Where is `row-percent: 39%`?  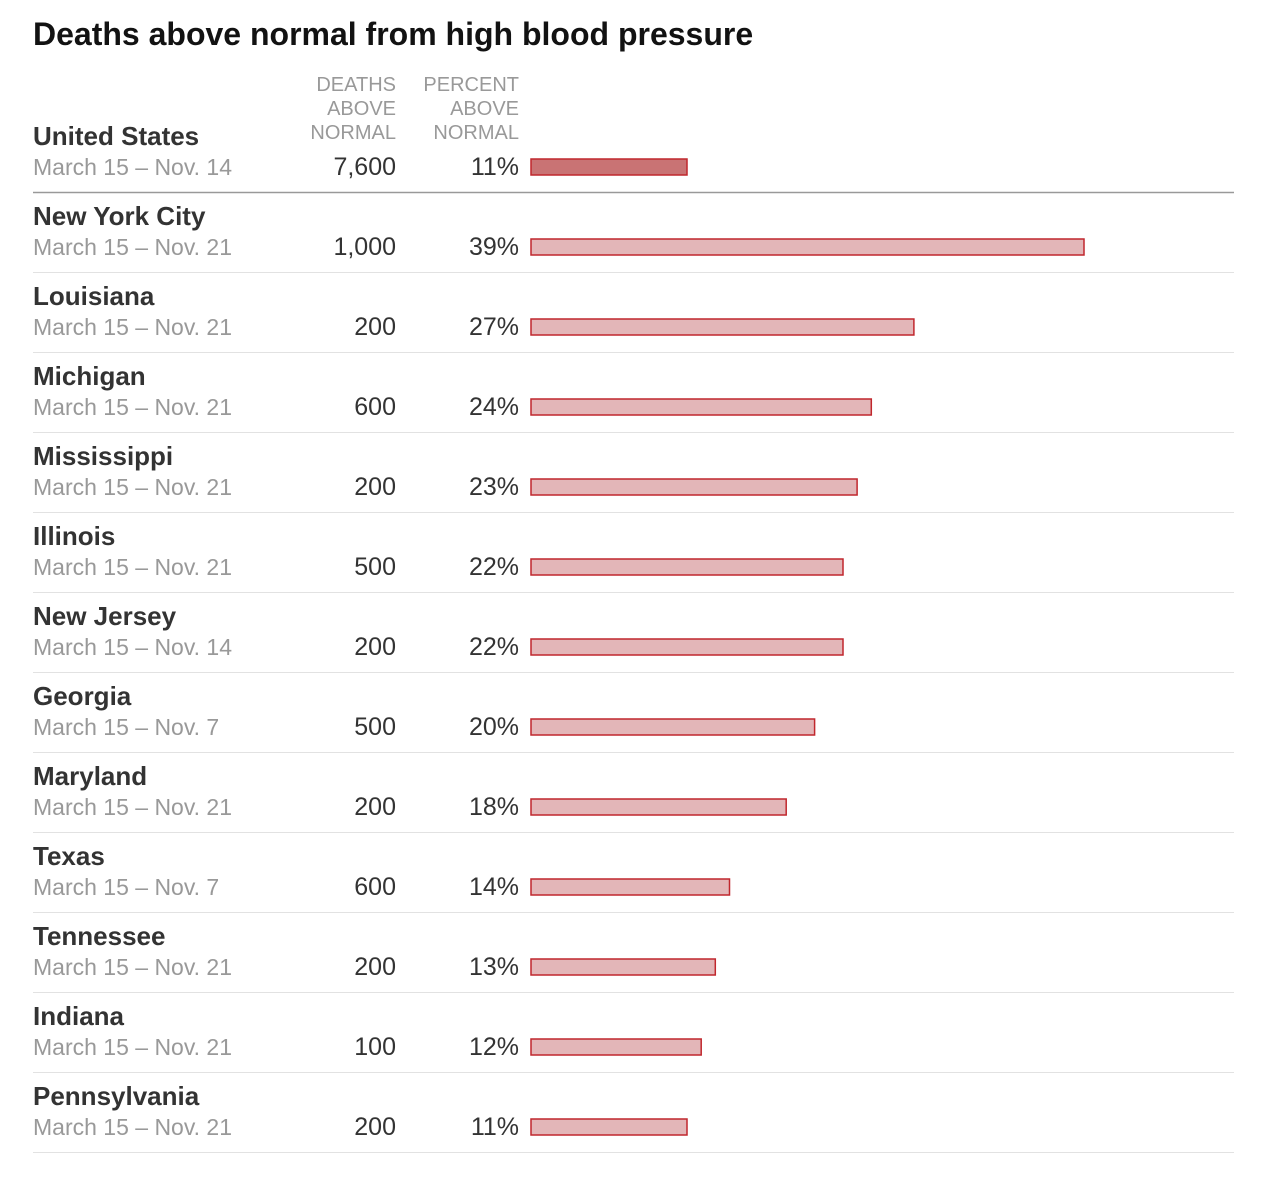 row-percent: 39% is located at coordinates (494, 247).